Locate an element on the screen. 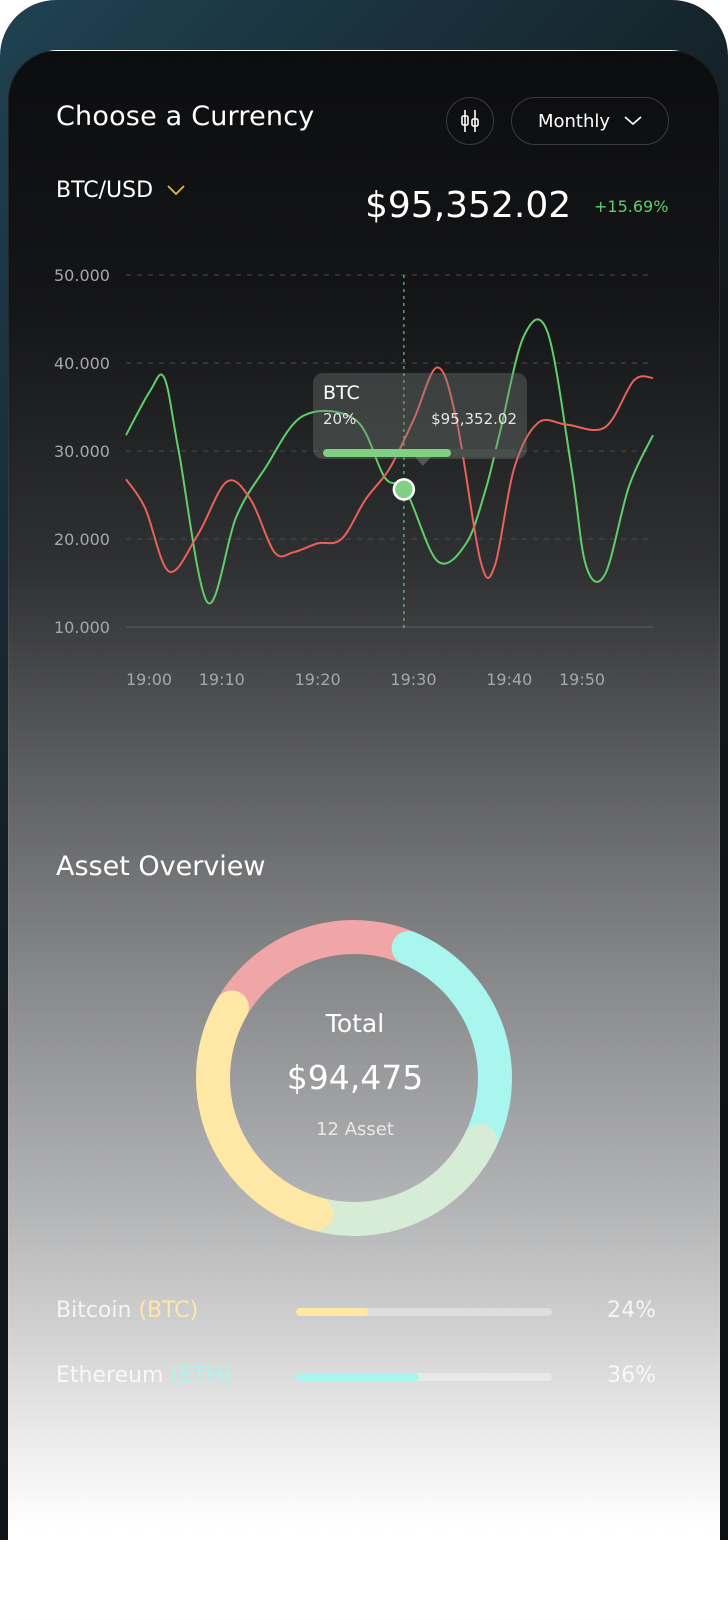  tooltip-pointer is located at coordinates (423, 461).